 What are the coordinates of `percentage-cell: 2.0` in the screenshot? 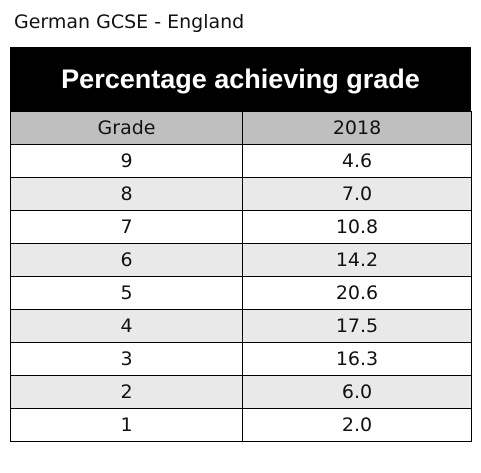 It's located at (357, 425).